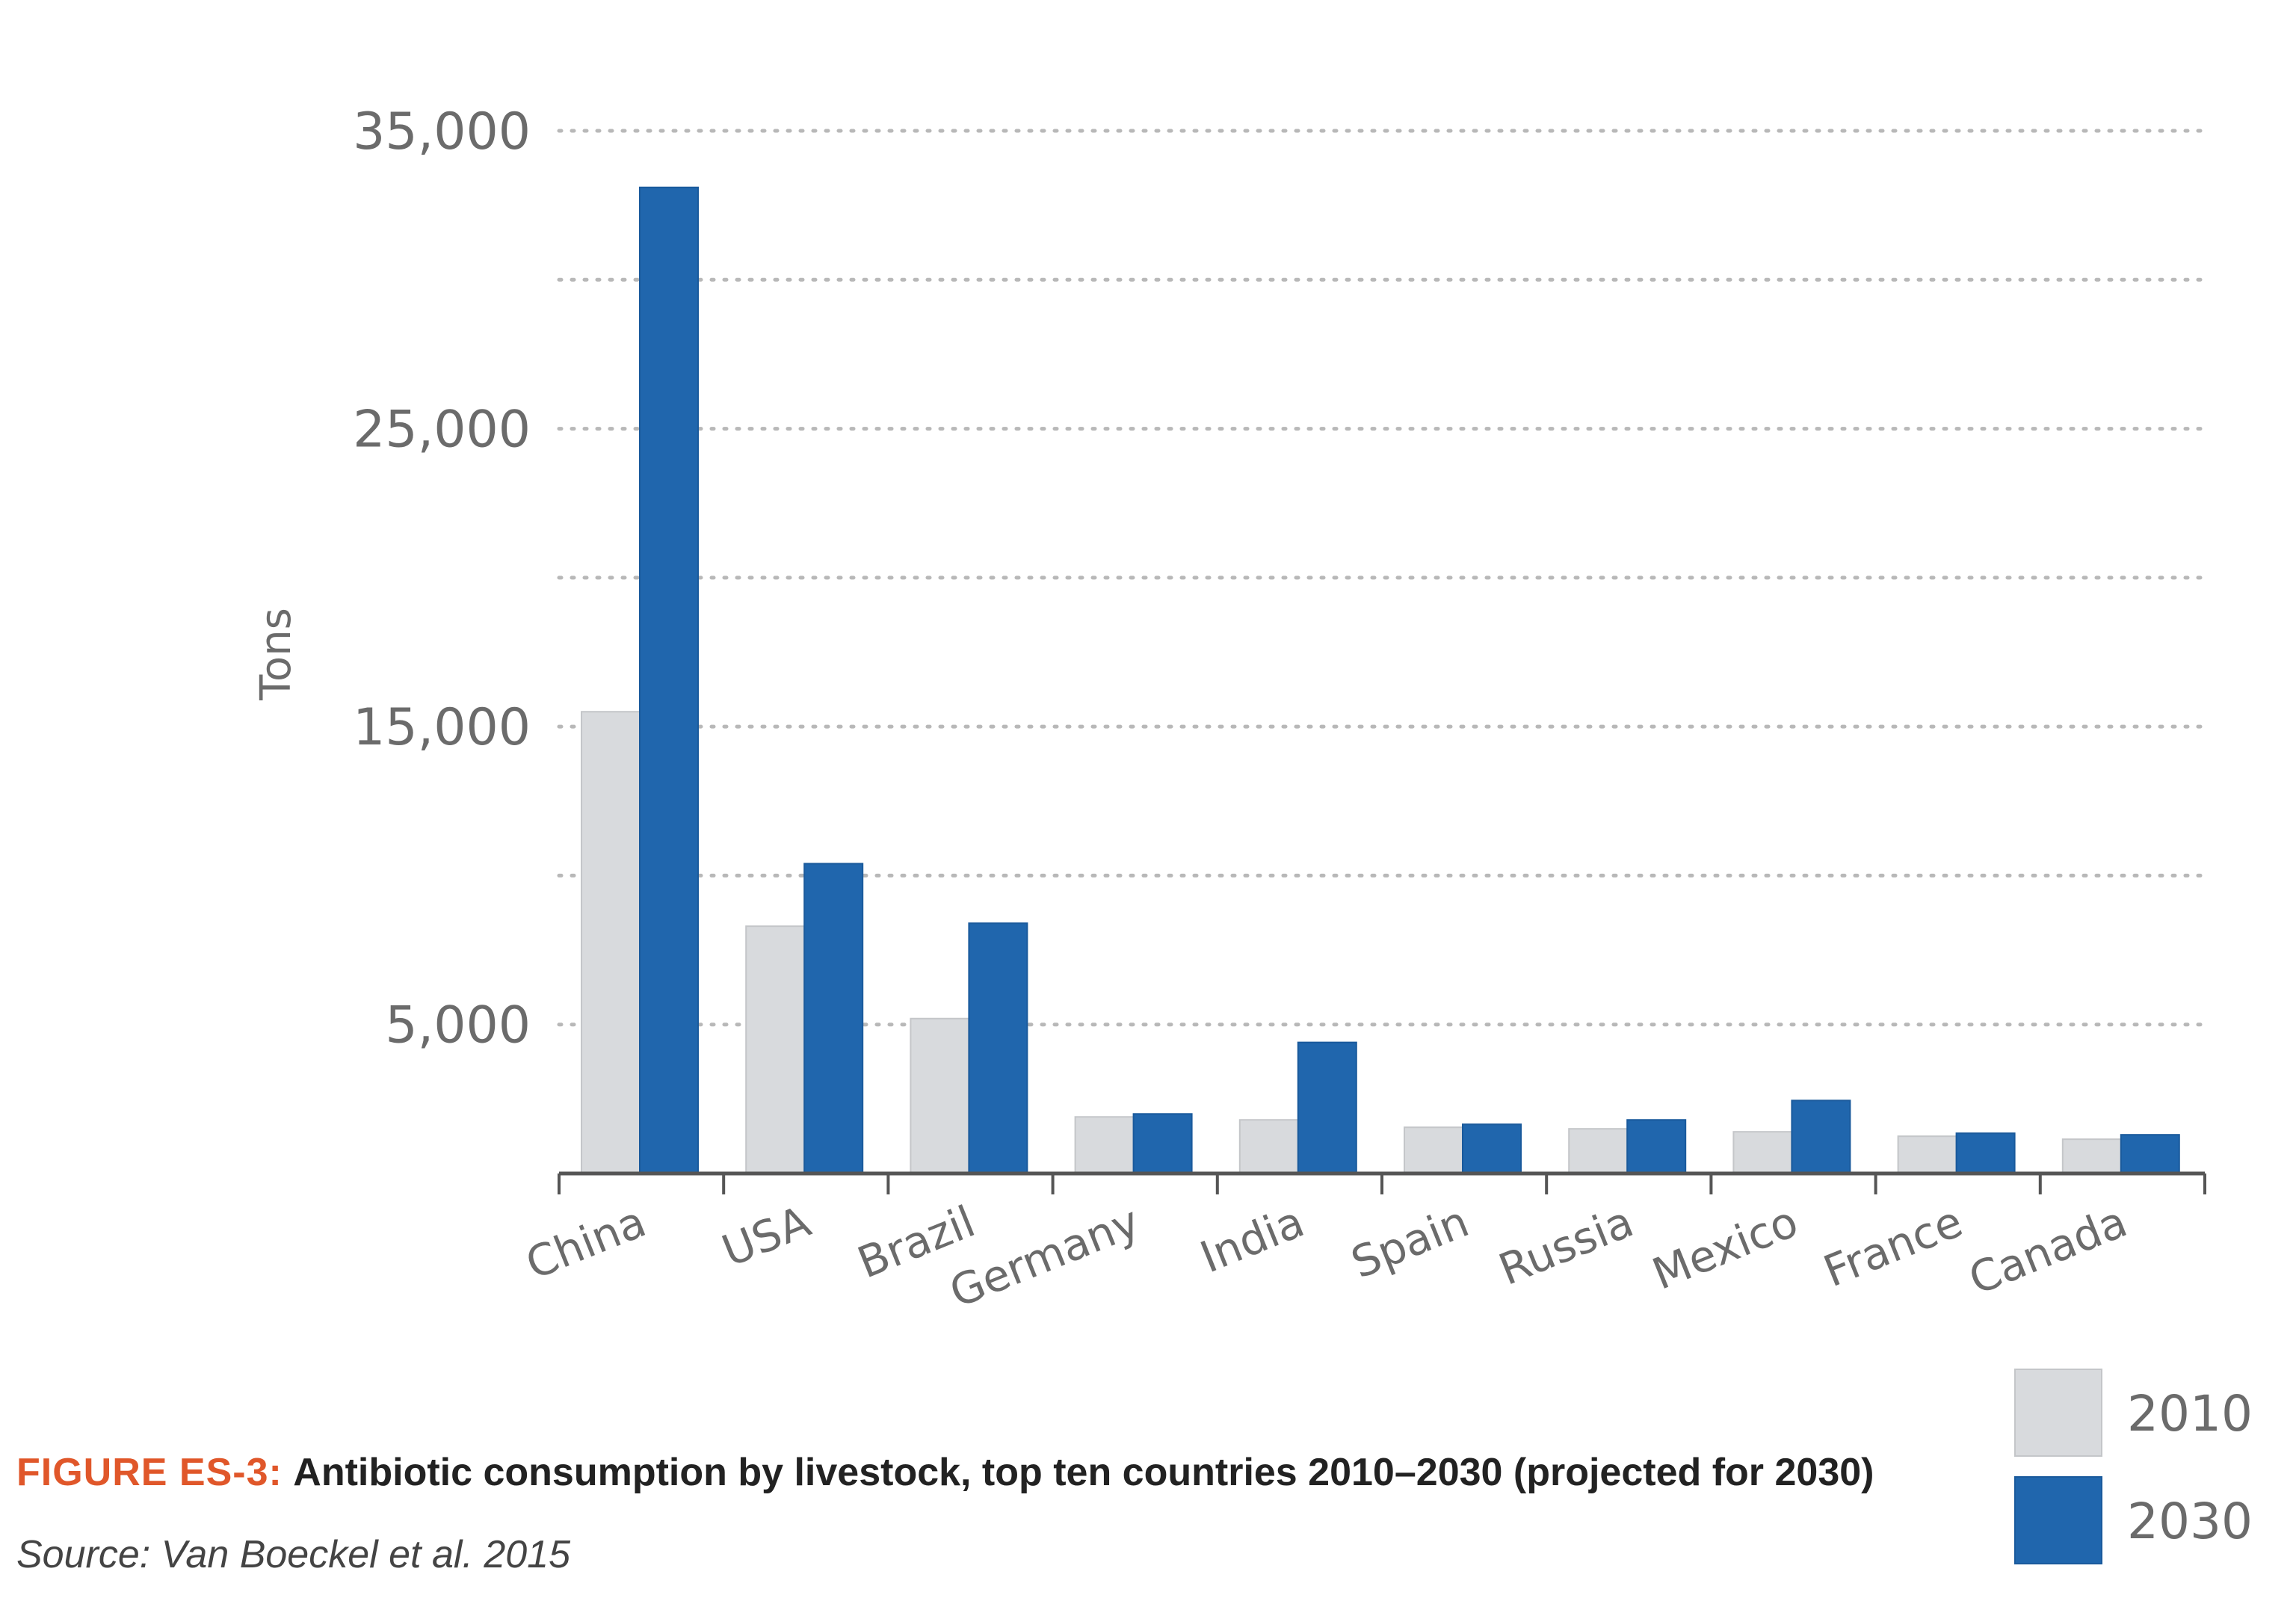  Describe the element at coordinates (1162, 1144) in the screenshot. I see `bar-germany-2030` at that location.